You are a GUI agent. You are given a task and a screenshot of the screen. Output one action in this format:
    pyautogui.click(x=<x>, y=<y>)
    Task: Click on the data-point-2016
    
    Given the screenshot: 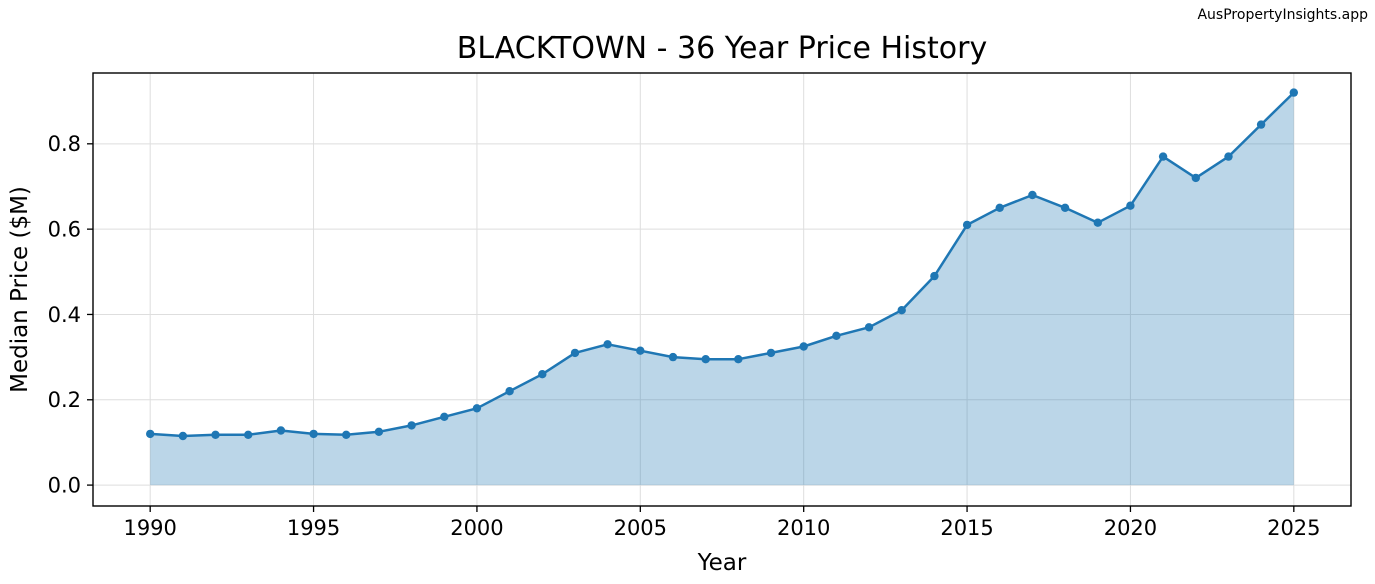 What is the action you would take?
    pyautogui.click(x=999, y=207)
    